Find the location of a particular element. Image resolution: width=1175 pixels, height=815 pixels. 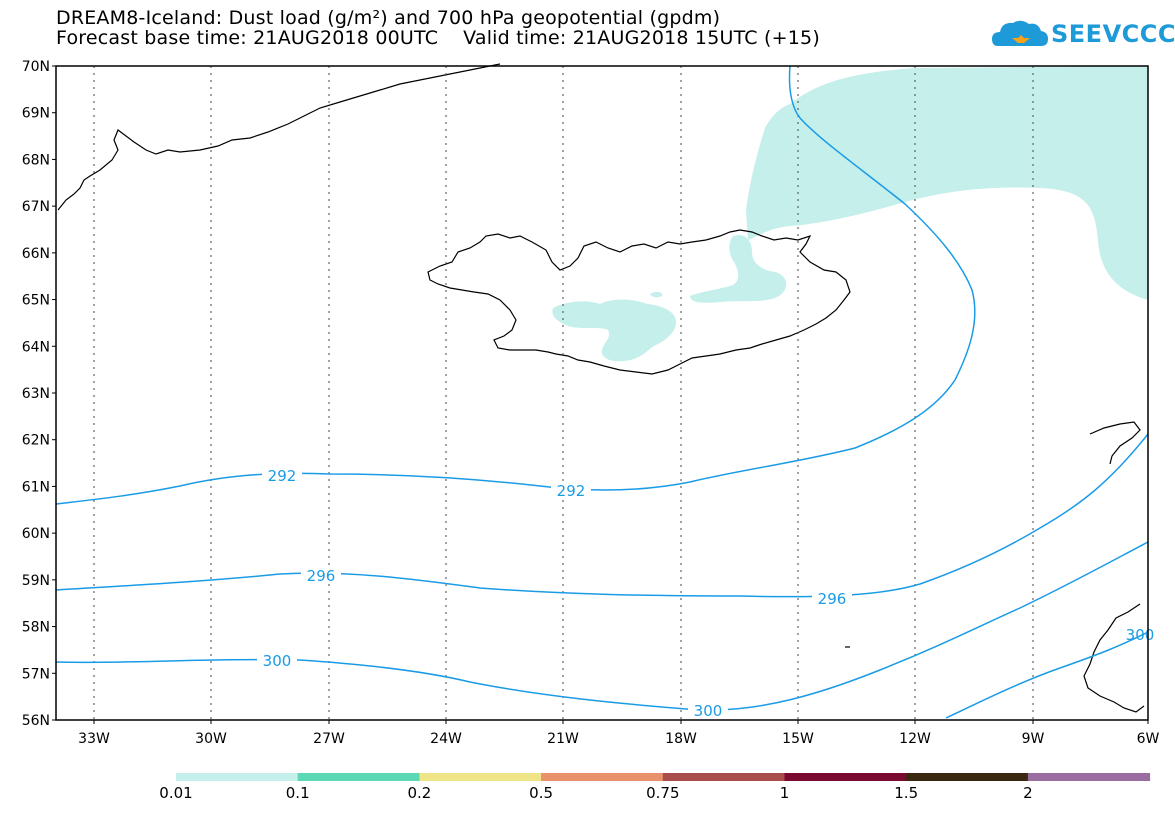

contour-label-292-west: 292 is located at coordinates (282, 476).